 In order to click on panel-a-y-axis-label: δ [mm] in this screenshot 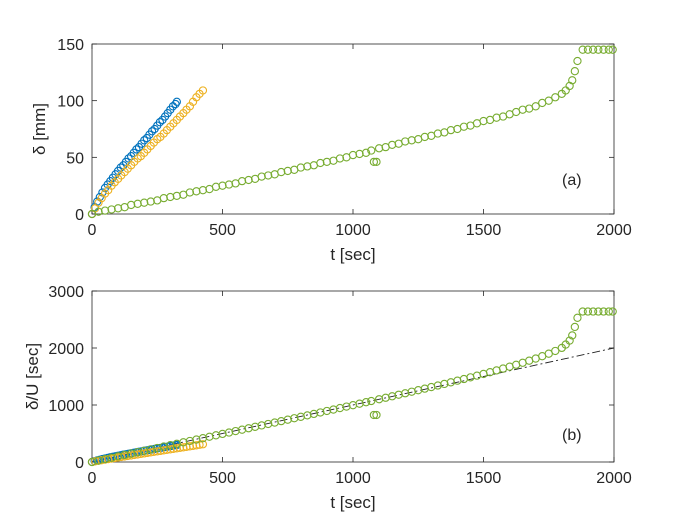, I will do `click(39, 129)`.